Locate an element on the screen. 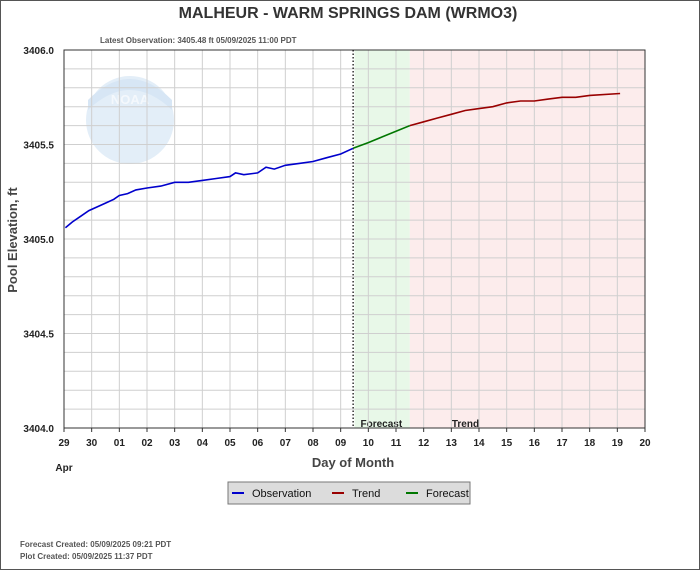 Image resolution: width=700 pixels, height=570 pixels. legend-label-observation: Observation is located at coordinates (281, 494).